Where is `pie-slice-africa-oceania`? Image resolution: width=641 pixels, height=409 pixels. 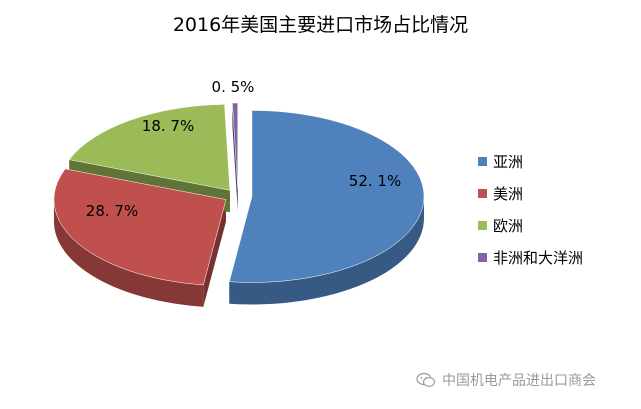 pie-slice-africa-oceania is located at coordinates (235, 146).